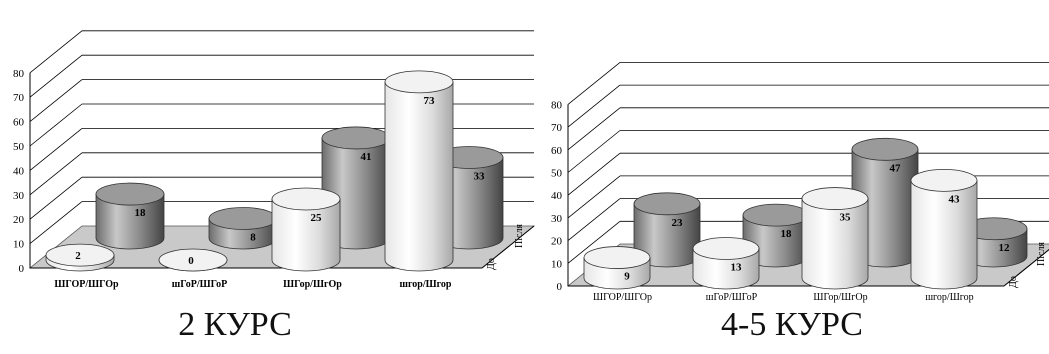  What do you see at coordinates (627, 277) in the screenshot?
I see `data-label: 9` at bounding box center [627, 277].